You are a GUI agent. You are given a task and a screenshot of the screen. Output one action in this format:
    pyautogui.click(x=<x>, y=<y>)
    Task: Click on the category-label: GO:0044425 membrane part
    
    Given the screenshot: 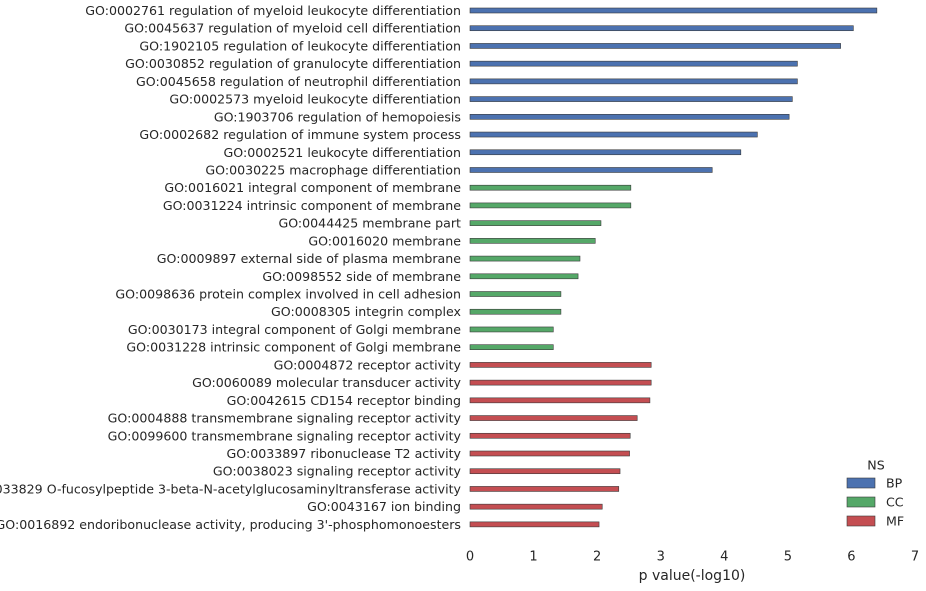 What is the action you would take?
    pyautogui.click(x=369, y=223)
    